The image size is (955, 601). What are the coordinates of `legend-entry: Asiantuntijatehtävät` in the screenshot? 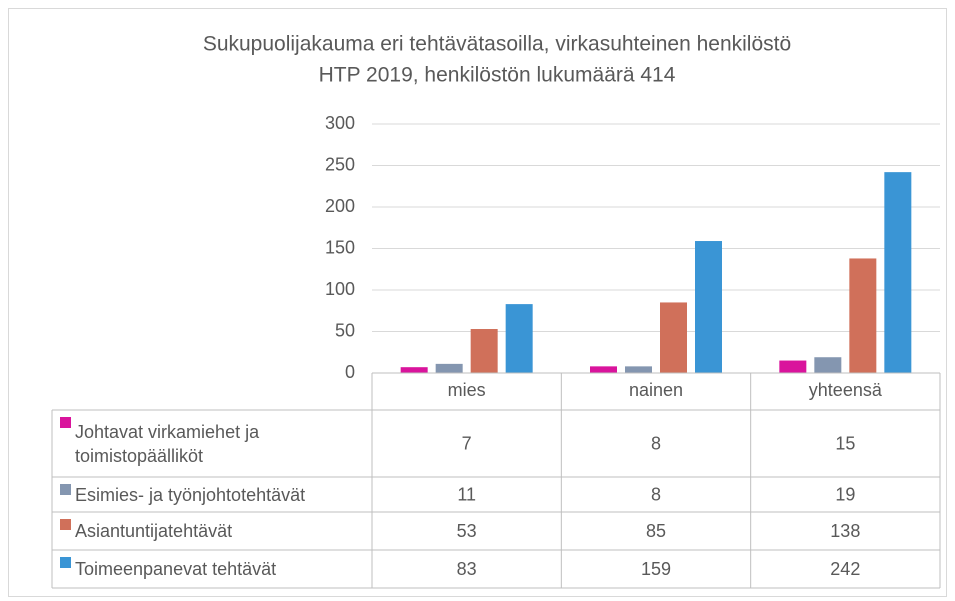 It's located at (214, 531).